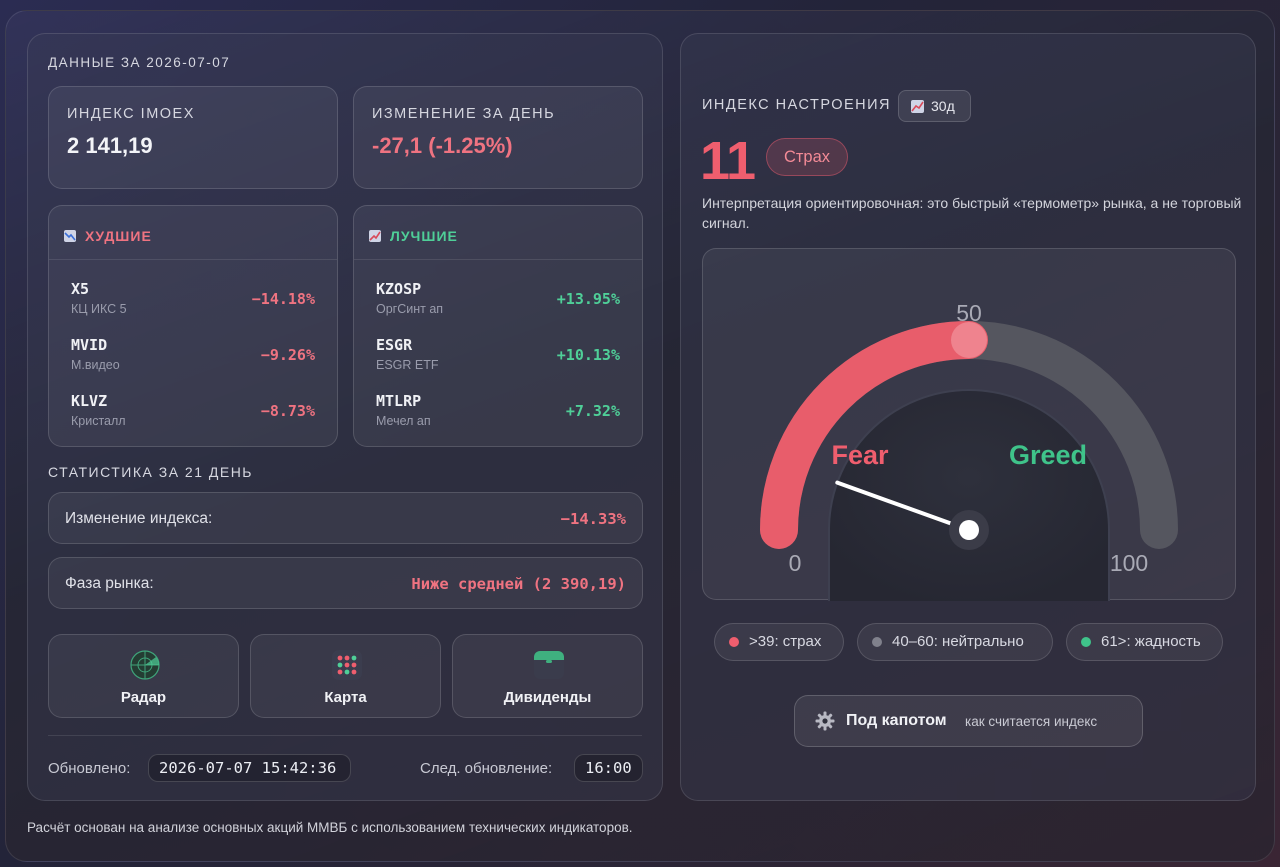 The width and height of the screenshot is (1280, 867). What do you see at coordinates (193, 414) in the screenshot?
I see `worst-row: KLVZ Кристалл −8.73%` at bounding box center [193, 414].